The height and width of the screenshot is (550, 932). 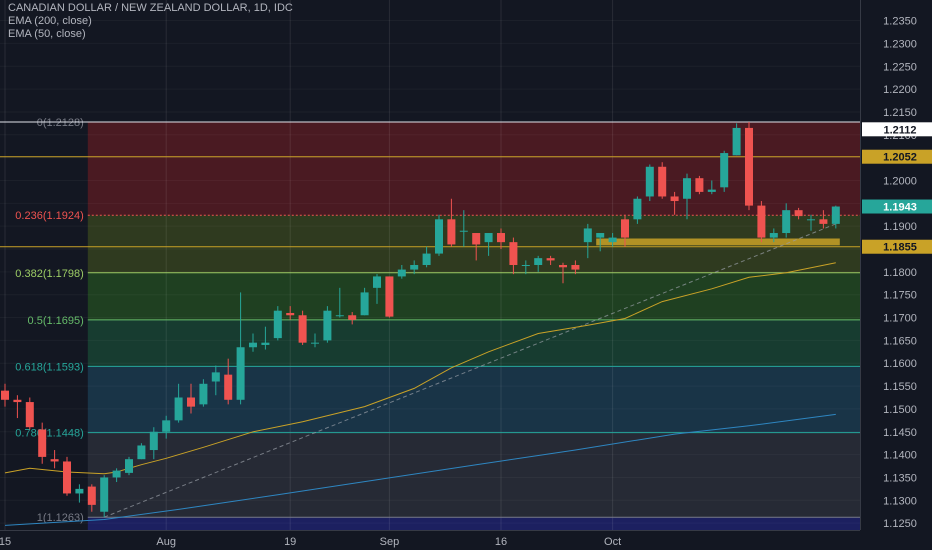 What do you see at coordinates (900, 90) in the screenshot?
I see `price-tick-label: 1.2200` at bounding box center [900, 90].